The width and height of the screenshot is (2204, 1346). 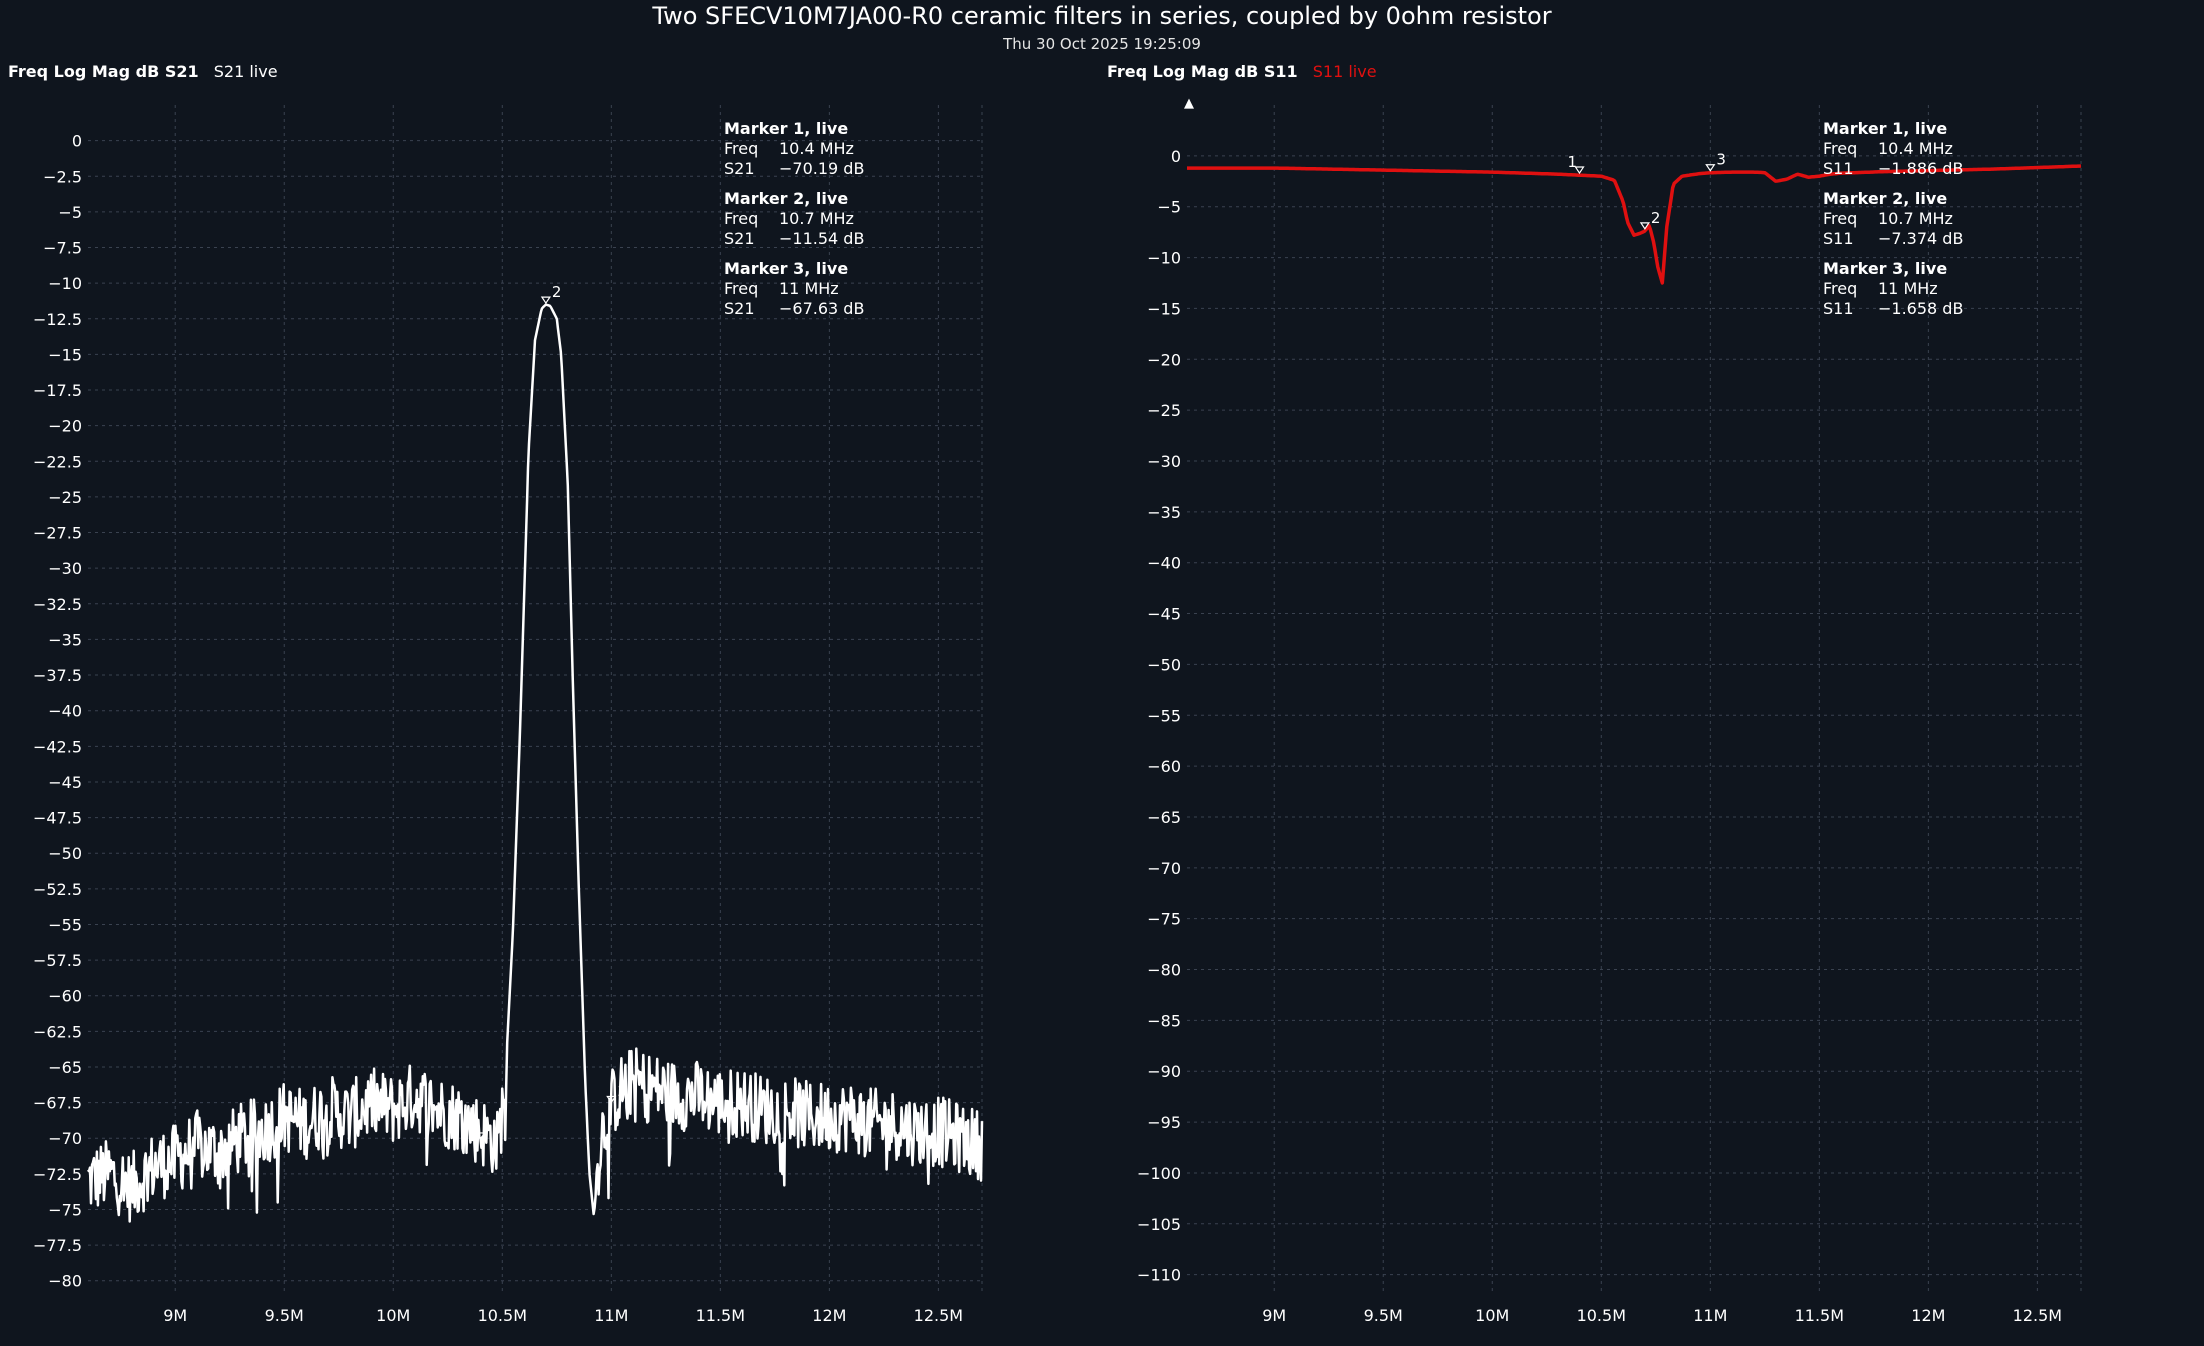 I want to click on marker-1-label: 1, so click(x=473, y=1128).